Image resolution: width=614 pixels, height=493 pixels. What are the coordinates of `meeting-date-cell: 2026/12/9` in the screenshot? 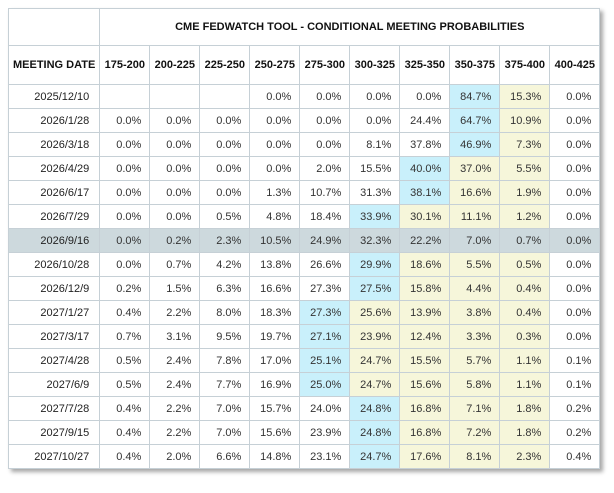 It's located at (54, 288).